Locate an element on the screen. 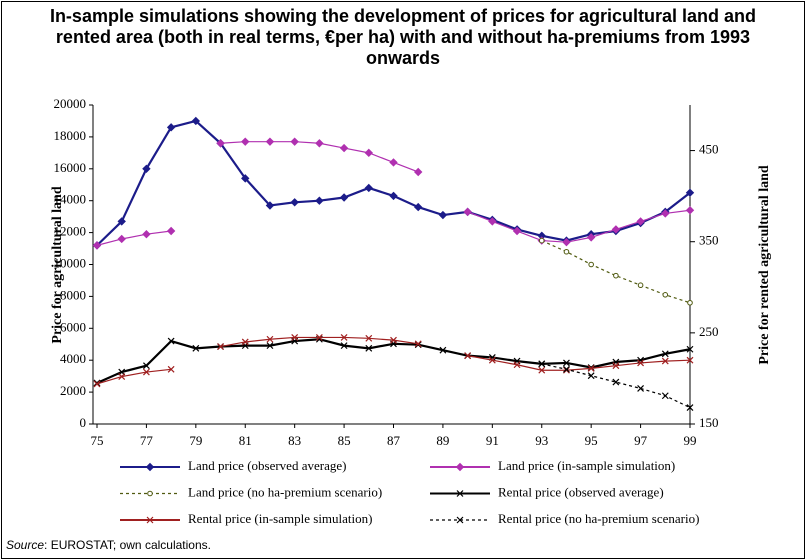 The width and height of the screenshot is (806, 560). x-tick-label: 75 is located at coordinates (97, 440).